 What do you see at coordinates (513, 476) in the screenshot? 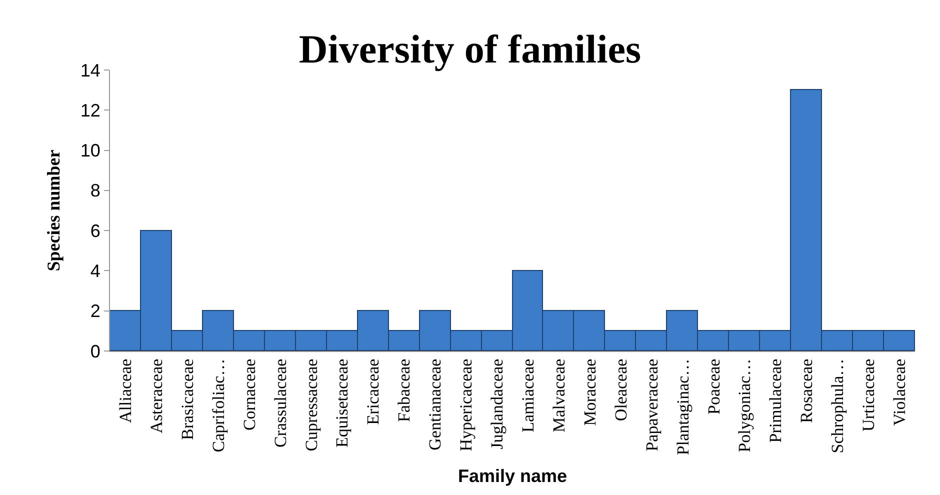
I see `x-axis-title: Family name` at bounding box center [513, 476].